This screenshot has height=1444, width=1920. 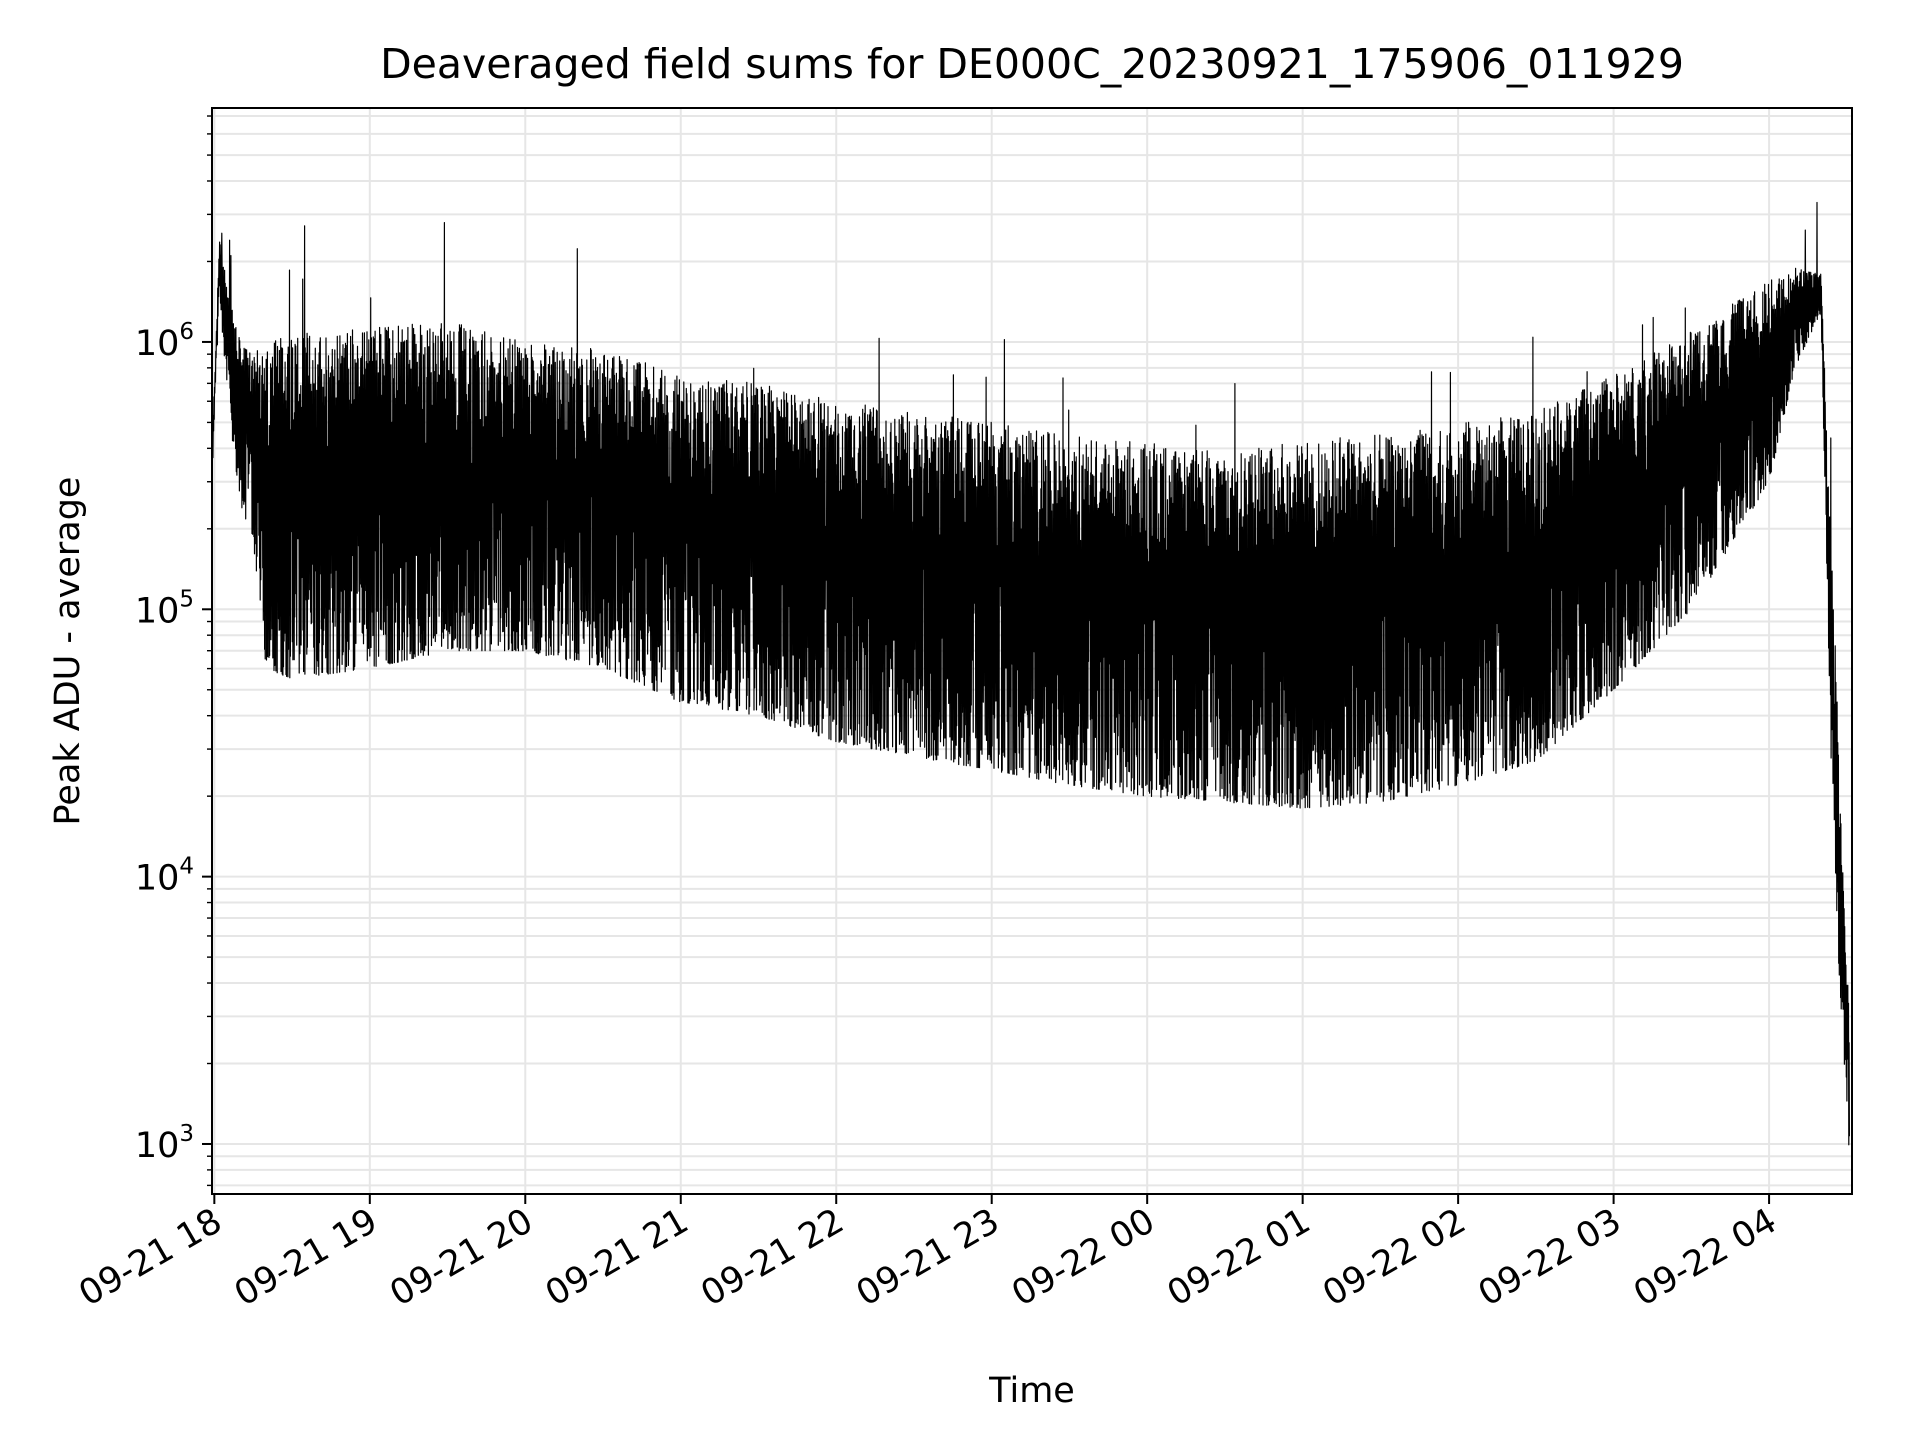 What do you see at coordinates (1031, 1391) in the screenshot?
I see `x-axis-label: Time` at bounding box center [1031, 1391].